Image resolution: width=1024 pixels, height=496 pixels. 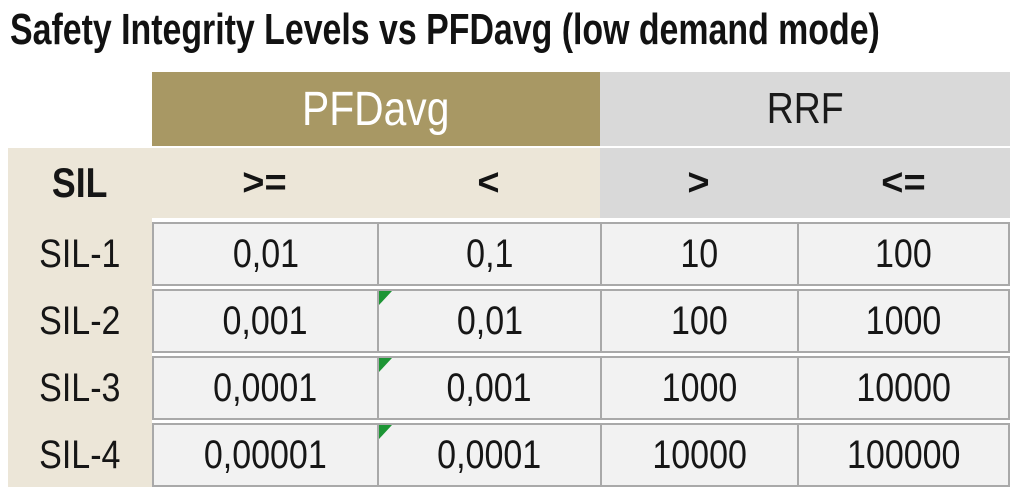 I want to click on cell-sil1-rrf-lte: 100, so click(x=903, y=254).